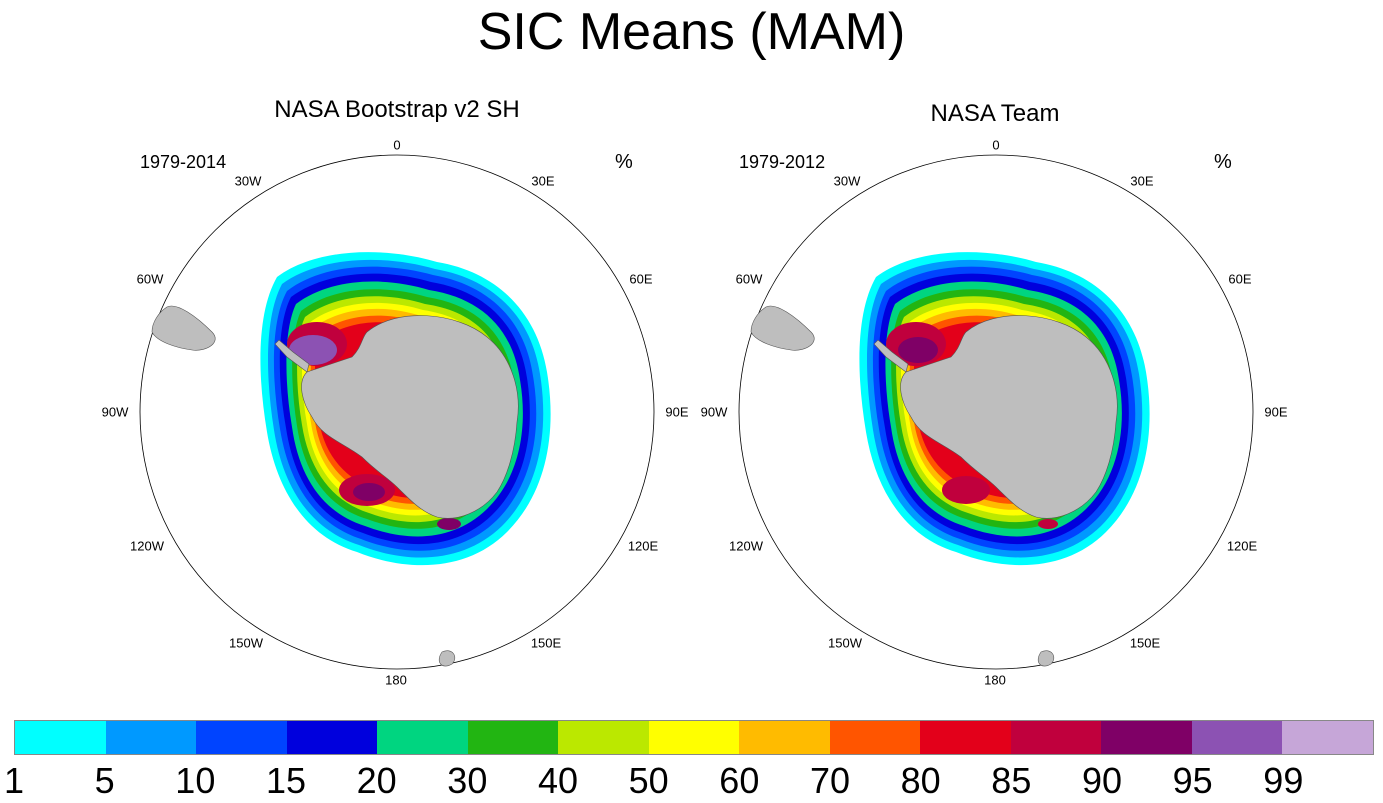 This screenshot has width=1383, height=803. I want to click on colorbar-tick-40: 40, so click(558, 780).